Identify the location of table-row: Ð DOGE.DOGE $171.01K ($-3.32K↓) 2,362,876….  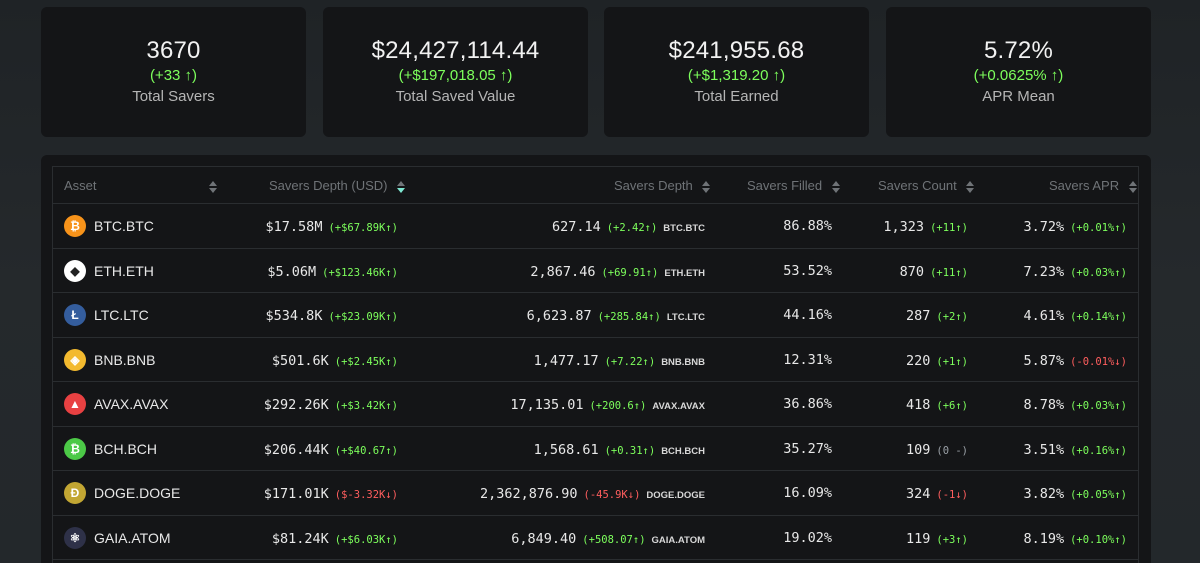
(595, 493).